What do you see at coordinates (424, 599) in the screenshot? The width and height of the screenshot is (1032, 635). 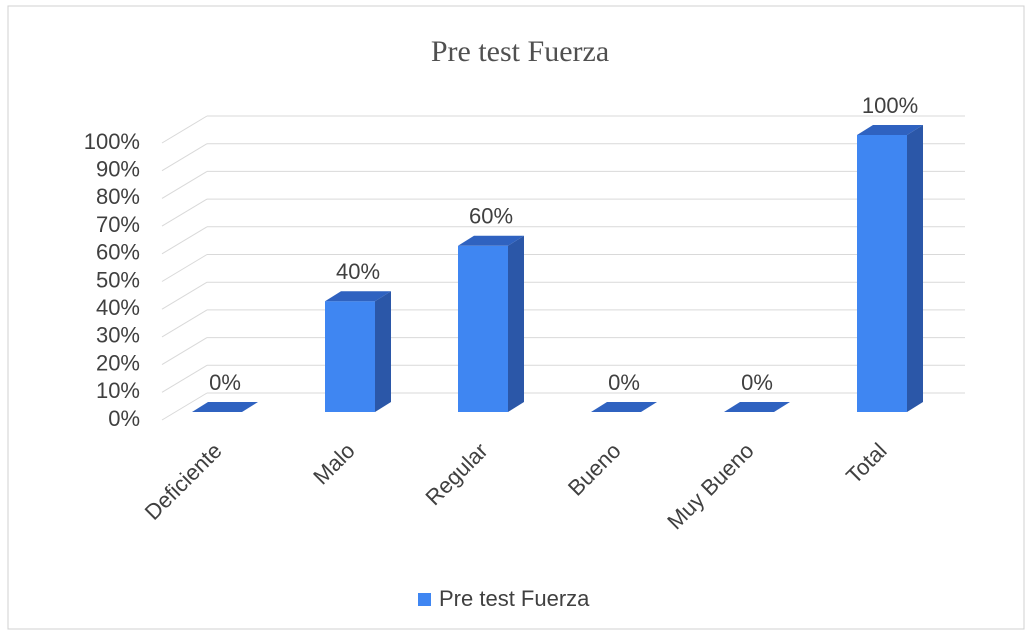 I see `legend-swatch` at bounding box center [424, 599].